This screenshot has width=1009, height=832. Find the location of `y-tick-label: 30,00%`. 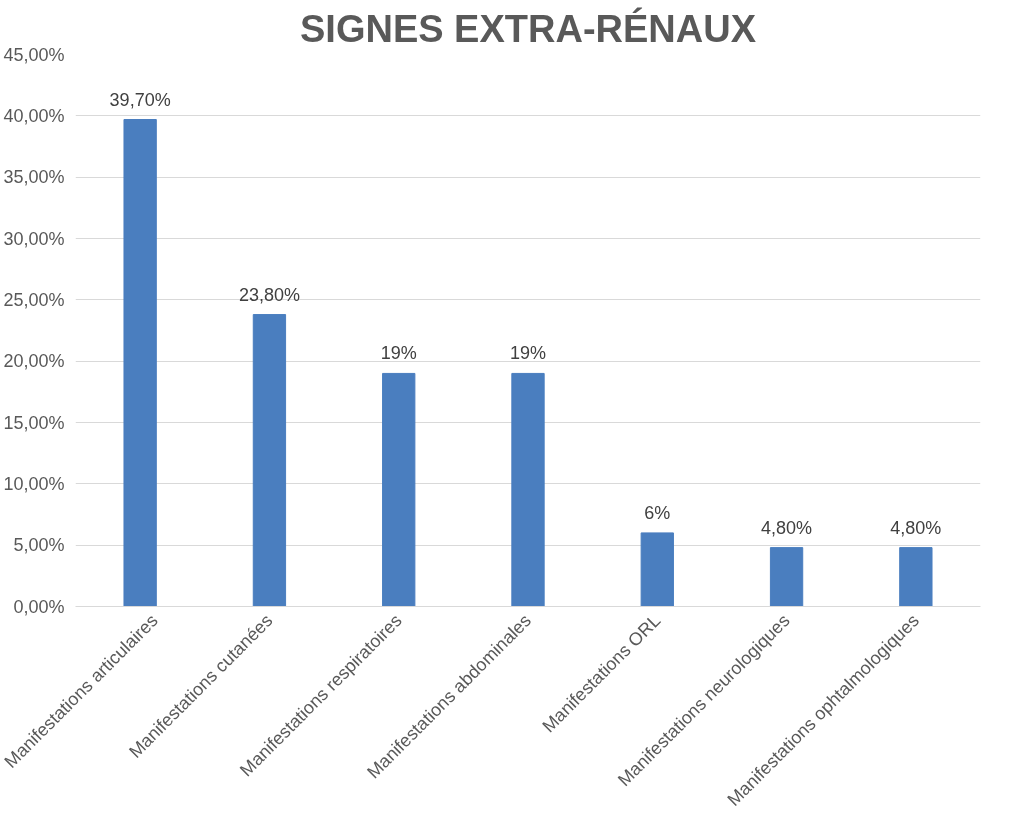

y-tick-label: 30,00% is located at coordinates (34, 238).